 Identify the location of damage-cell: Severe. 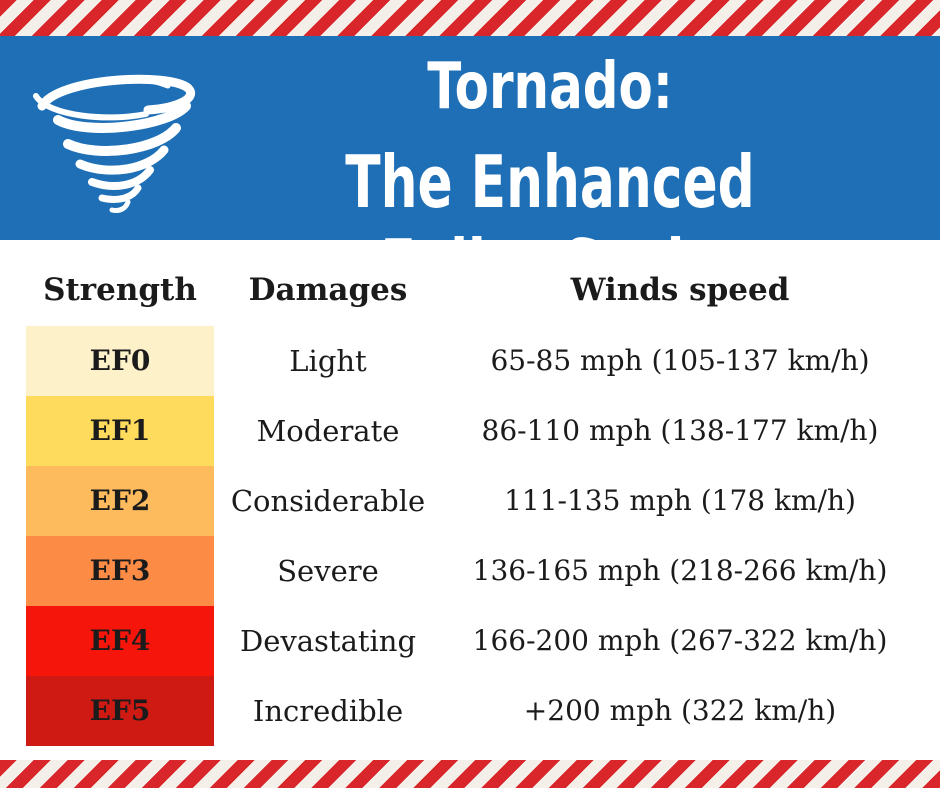
(328, 571).